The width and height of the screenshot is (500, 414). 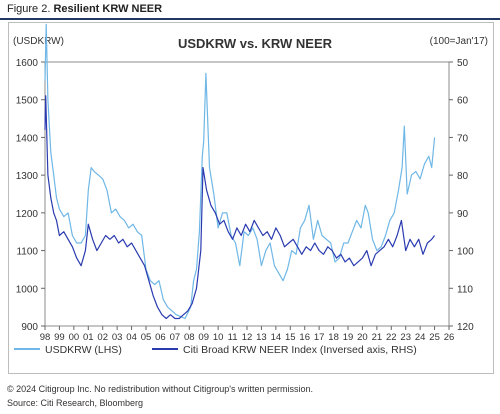 What do you see at coordinates (27, 252) in the screenshot?
I see `left-tick-label: 1100` at bounding box center [27, 252].